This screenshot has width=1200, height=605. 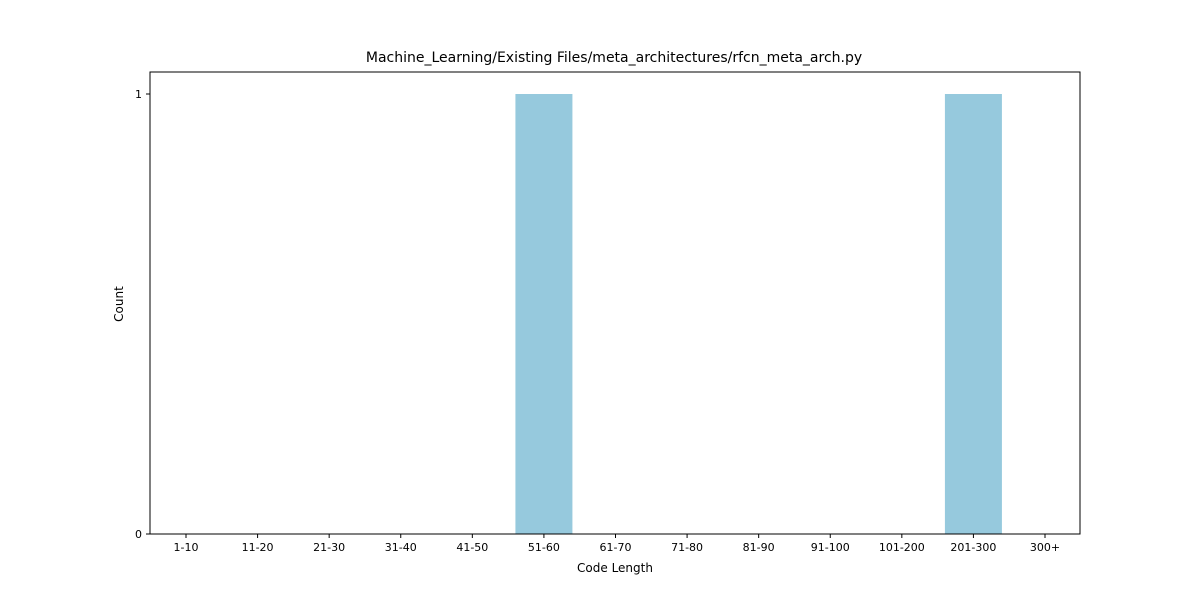 I want to click on x-tick-label: 71-80, so click(x=687, y=547).